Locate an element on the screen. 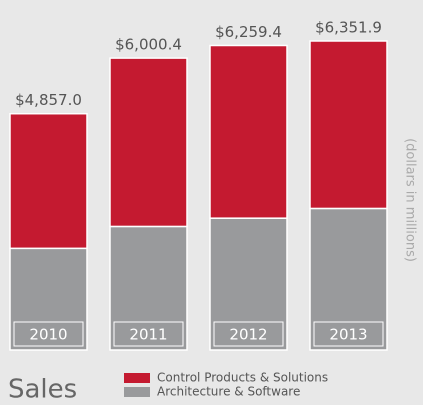  legend-label: Architecture & Software is located at coordinates (228, 392).